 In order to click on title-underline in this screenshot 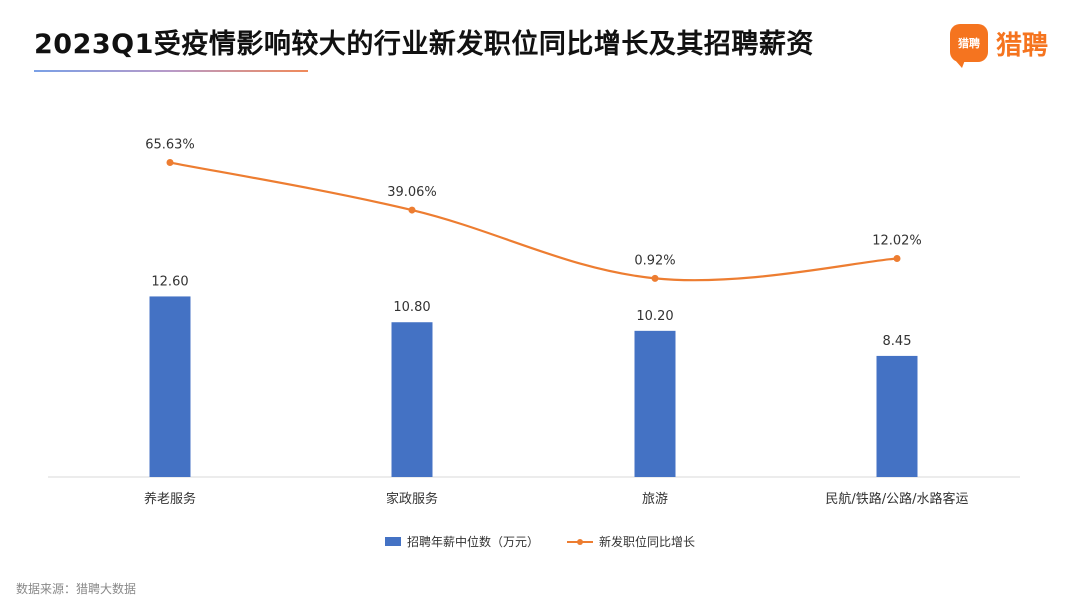, I will do `click(171, 71)`.